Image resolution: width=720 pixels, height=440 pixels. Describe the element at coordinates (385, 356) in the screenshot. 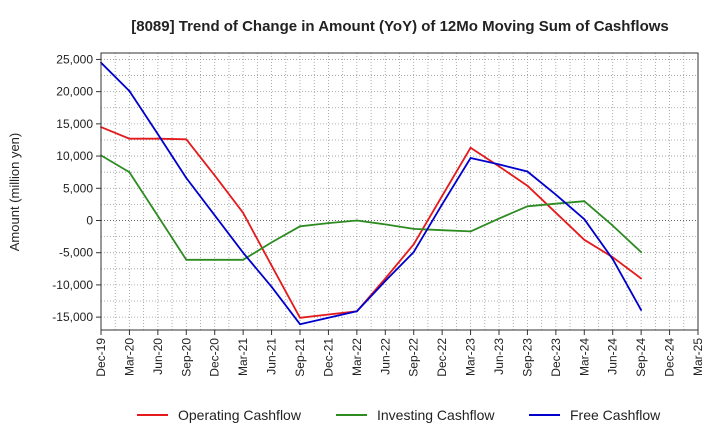

I see `x-tick-label: Jun-22` at that location.